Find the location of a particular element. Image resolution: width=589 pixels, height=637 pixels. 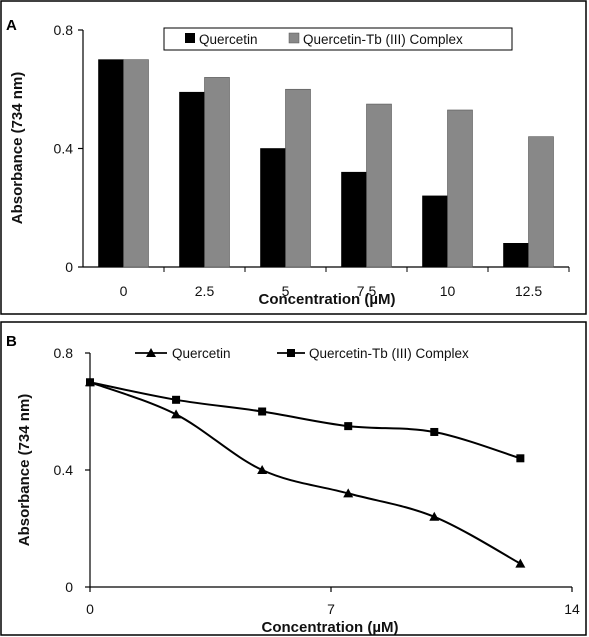

panel-a-legend: Quercetin Quercetin-Tb (III) Complex is located at coordinates (338, 39).